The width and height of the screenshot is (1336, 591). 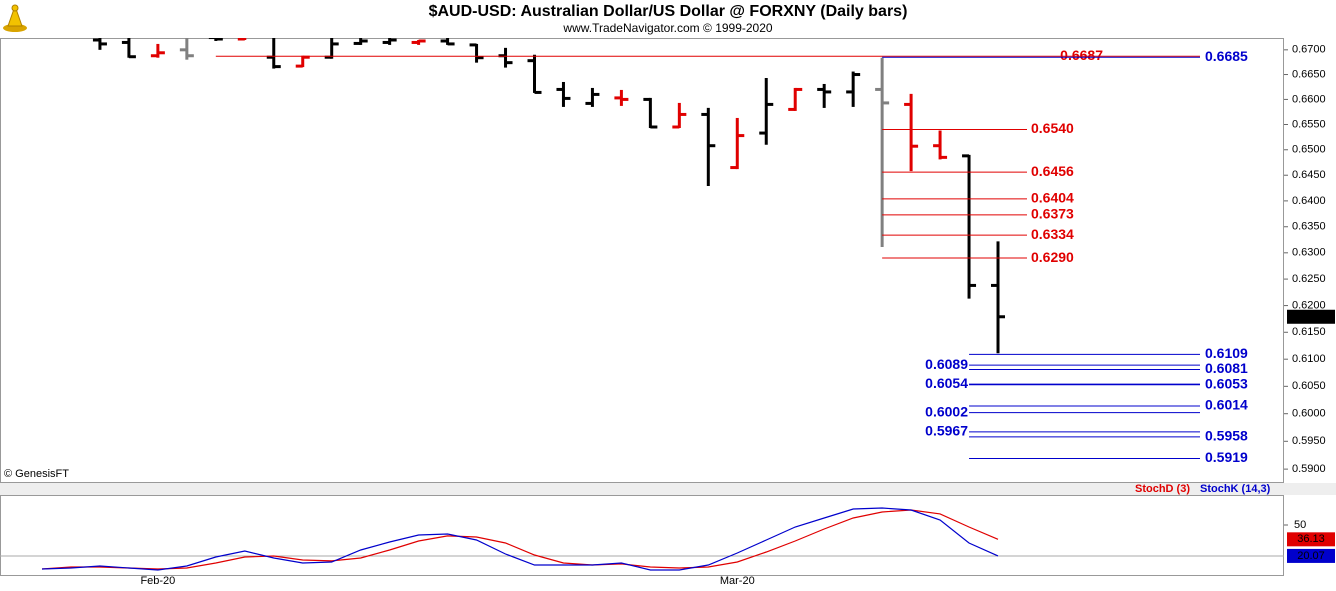 I want to click on last-value-label: 20.07, so click(x=1311, y=556).